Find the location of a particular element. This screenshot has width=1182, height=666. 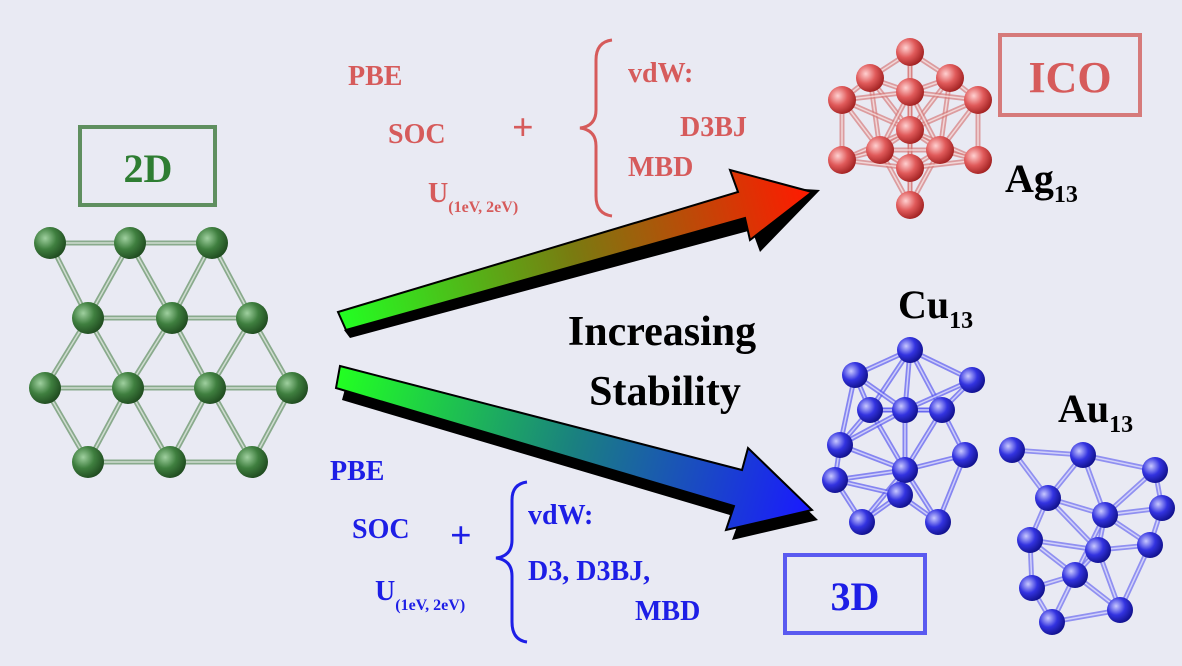

symbol: Cu is located at coordinates (923, 304).